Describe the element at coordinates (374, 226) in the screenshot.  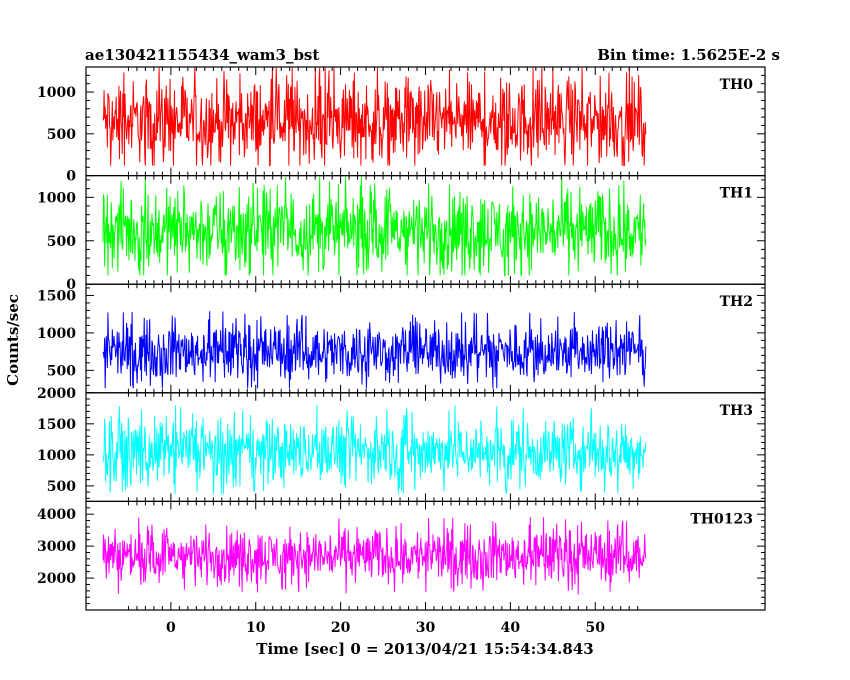
I see `series-line-th1` at that location.